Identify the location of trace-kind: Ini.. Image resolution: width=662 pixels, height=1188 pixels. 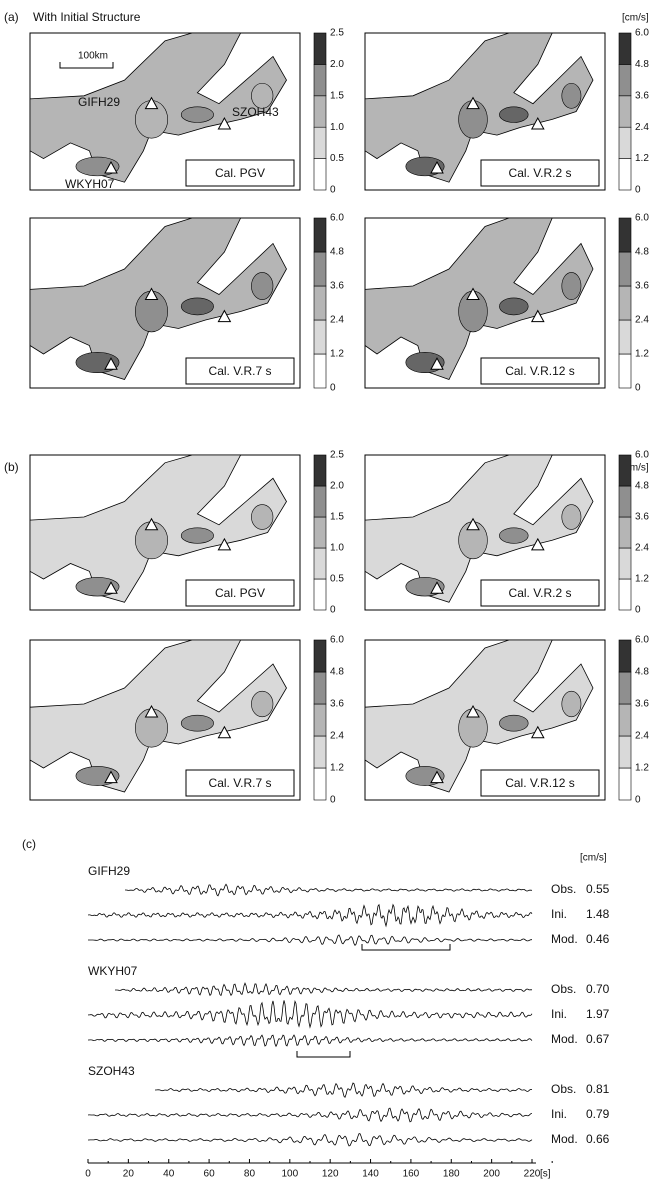
(559, 1114).